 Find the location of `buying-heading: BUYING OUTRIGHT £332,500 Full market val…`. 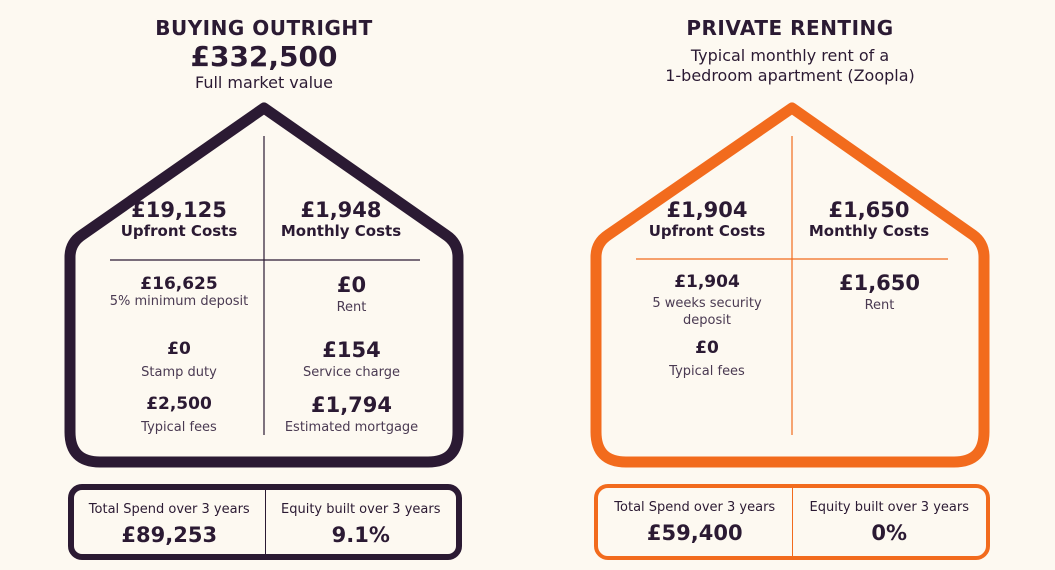

buying-heading: BUYING OUTRIGHT £332,500 Full market val… is located at coordinates (264, 55).